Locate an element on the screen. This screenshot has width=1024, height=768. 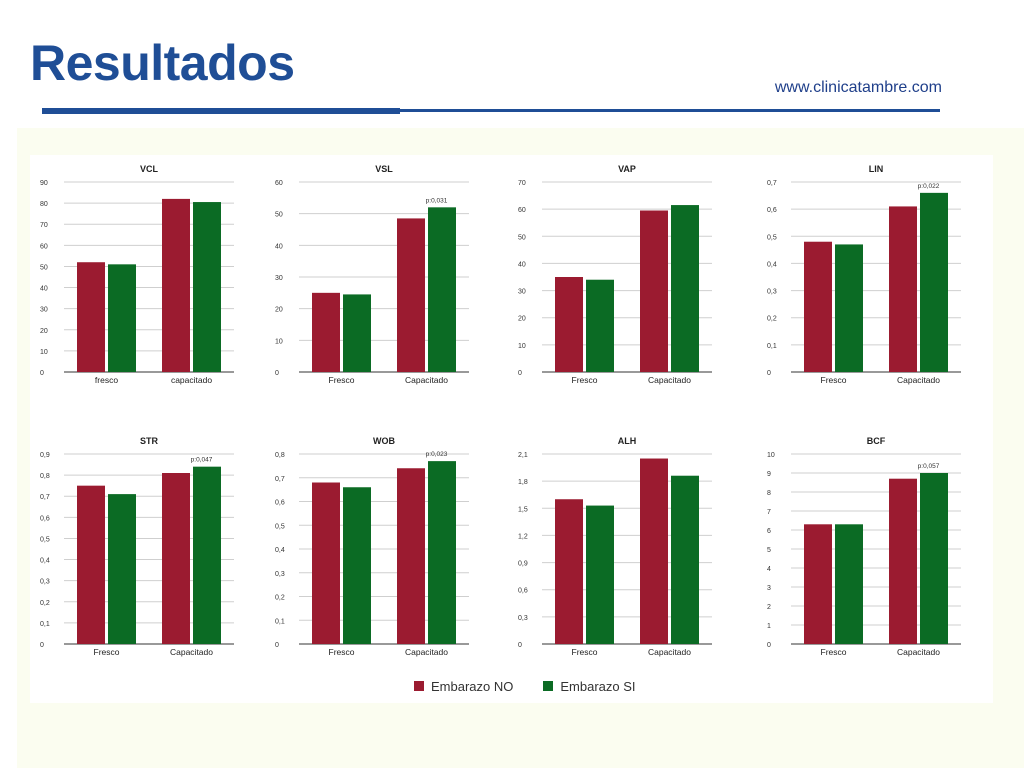
y-tick-label: 70 is located at coordinates (522, 183).